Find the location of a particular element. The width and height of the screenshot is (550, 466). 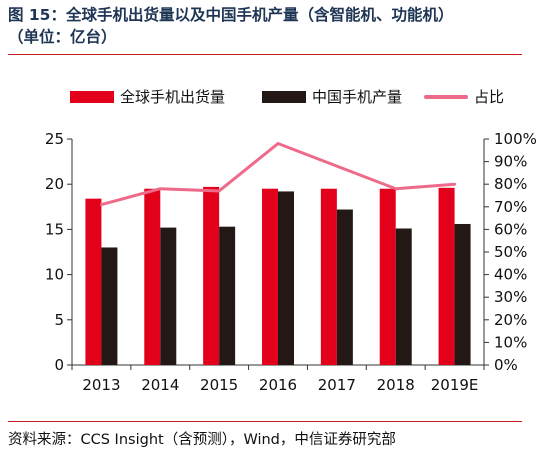

y-right-tick-label: 80% is located at coordinates (510, 184).